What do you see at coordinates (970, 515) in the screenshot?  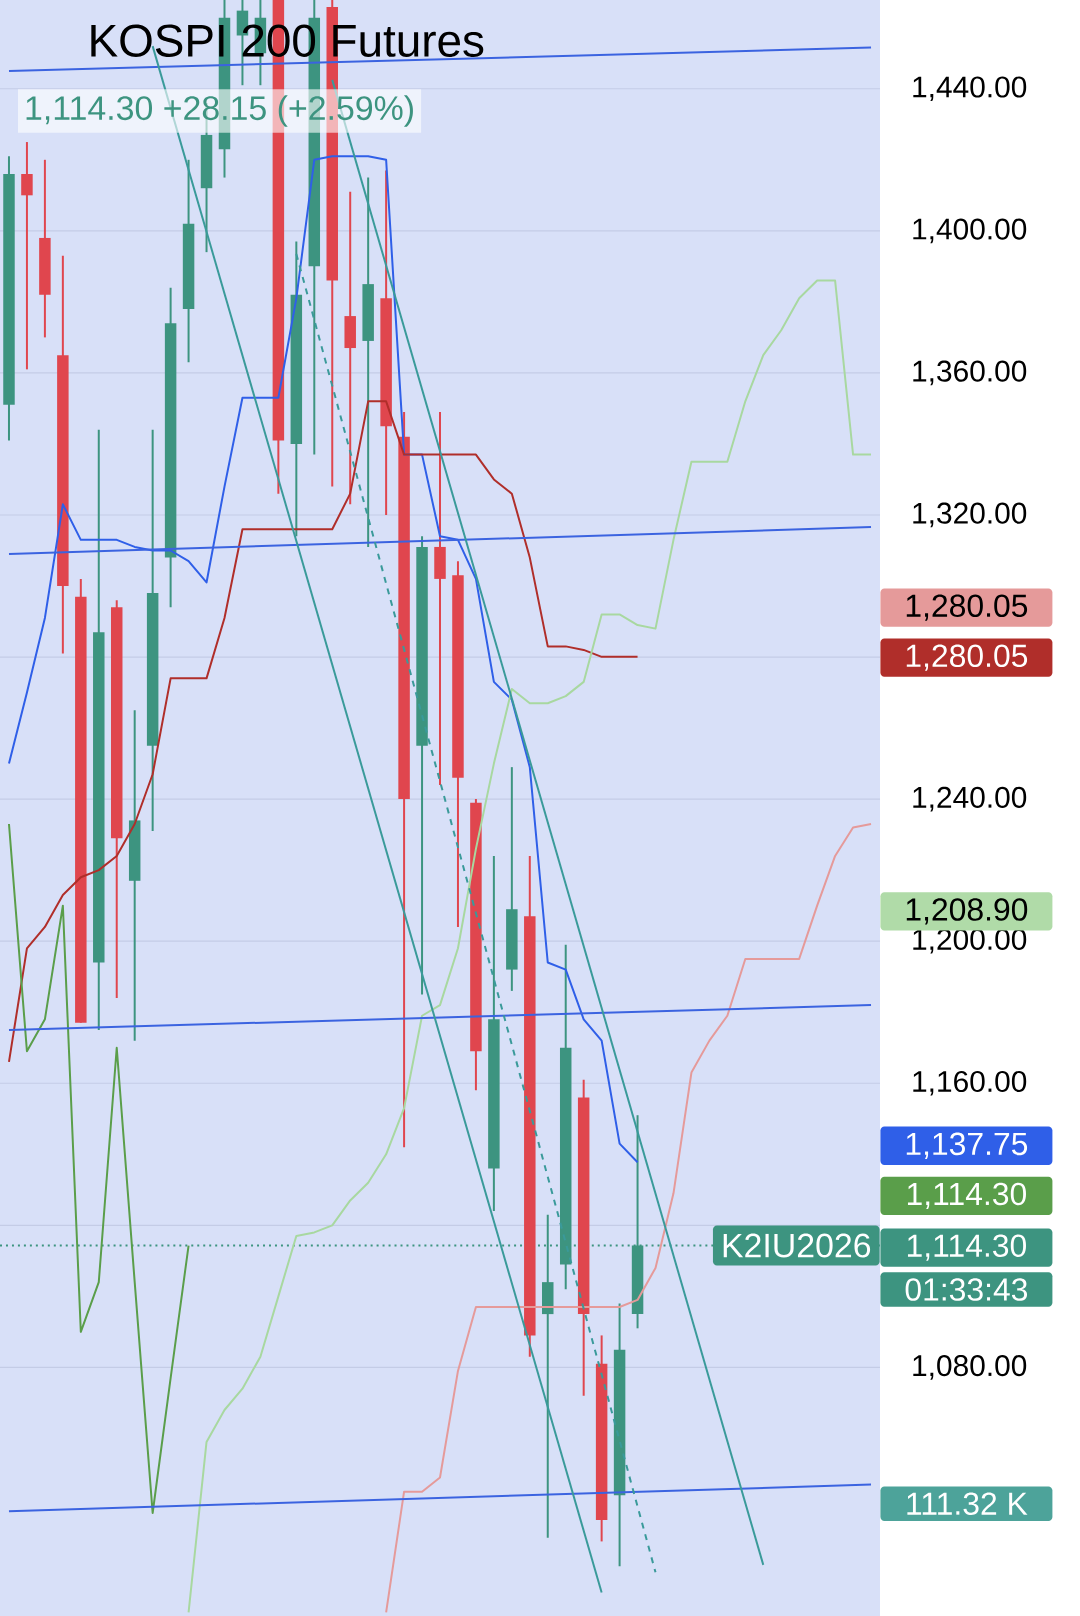 I see `y-tick-label: 1,320.00` at bounding box center [970, 515].